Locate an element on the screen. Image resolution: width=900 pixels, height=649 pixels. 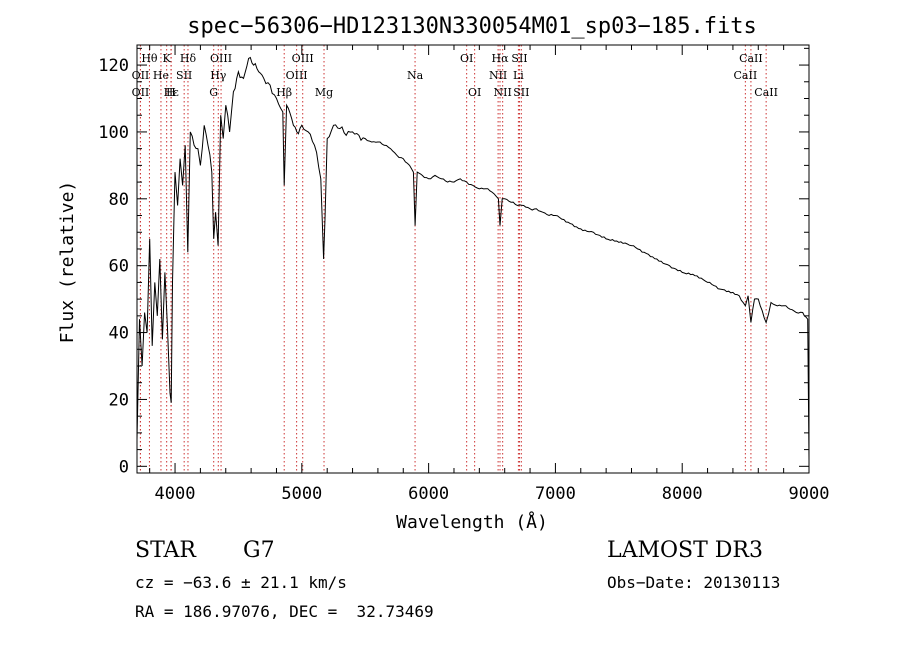
y-tick-label-6: 120 is located at coordinates (113, 66).